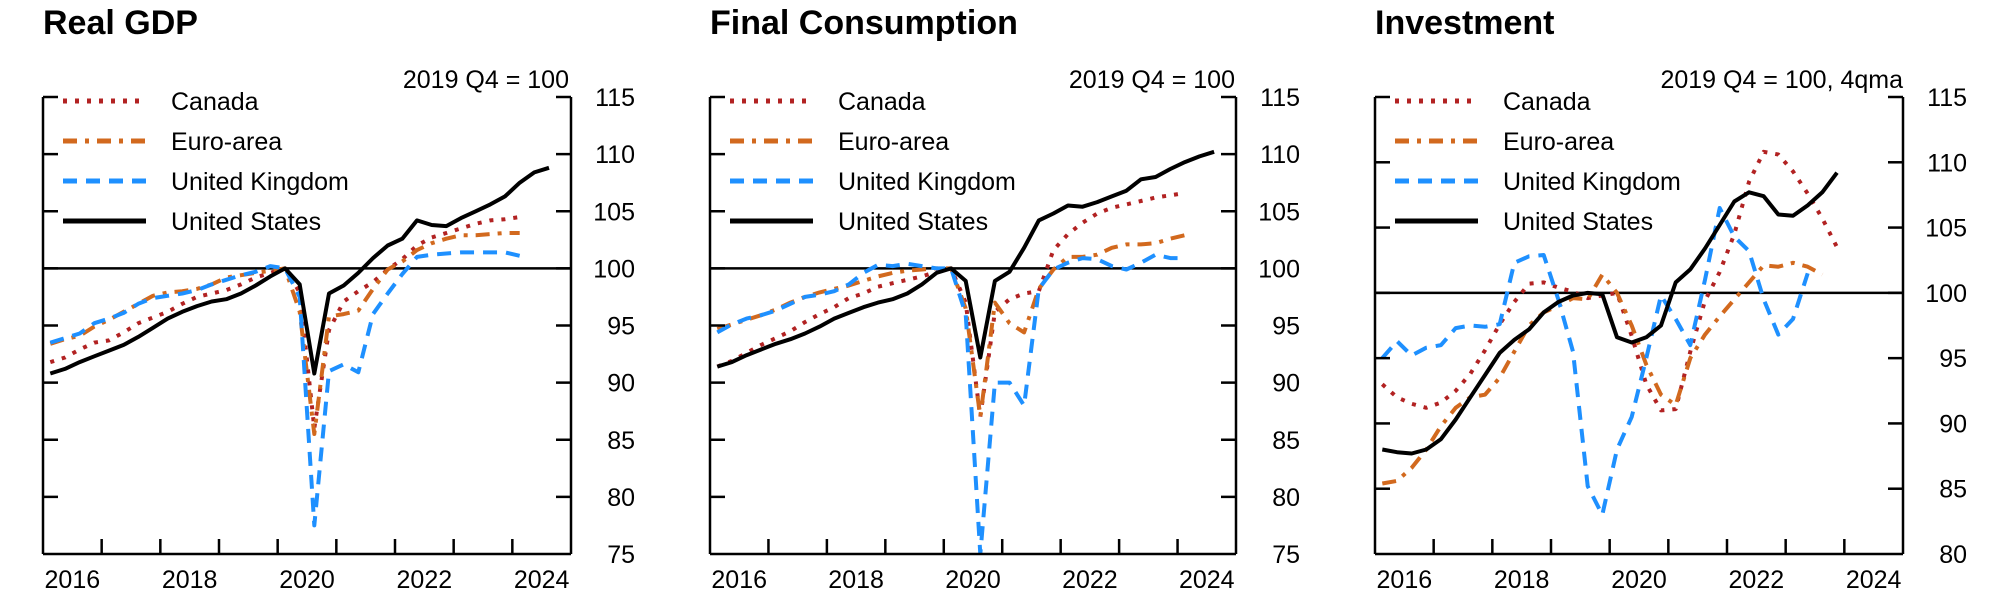 This screenshot has width=2000, height=610. What do you see at coordinates (1781, 80) in the screenshot?
I see `unit-label: 2019 Q4 = 100, 4qma` at bounding box center [1781, 80].